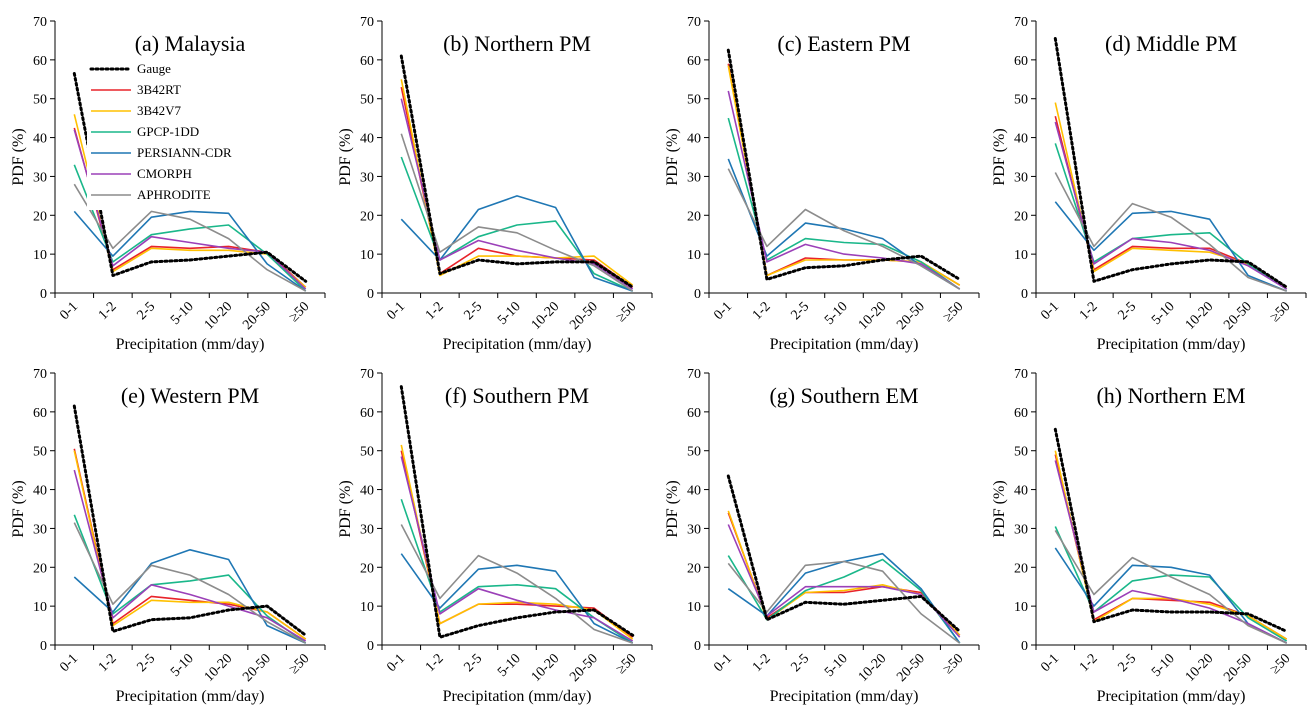 This screenshot has height=711, width=1309. What do you see at coordinates (190, 251) in the screenshot?
I see `series-line-persiann-cdr` at bounding box center [190, 251].